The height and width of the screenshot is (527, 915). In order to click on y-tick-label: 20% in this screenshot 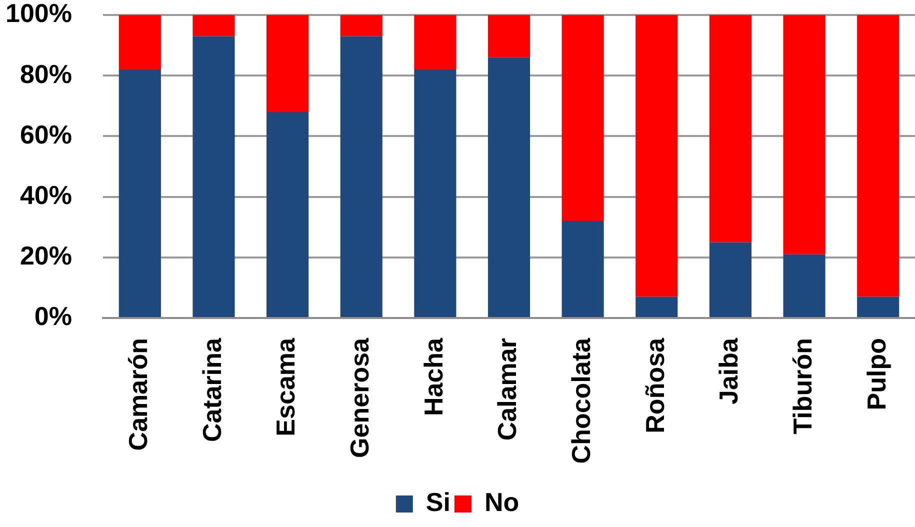, I will do `click(46, 255)`.